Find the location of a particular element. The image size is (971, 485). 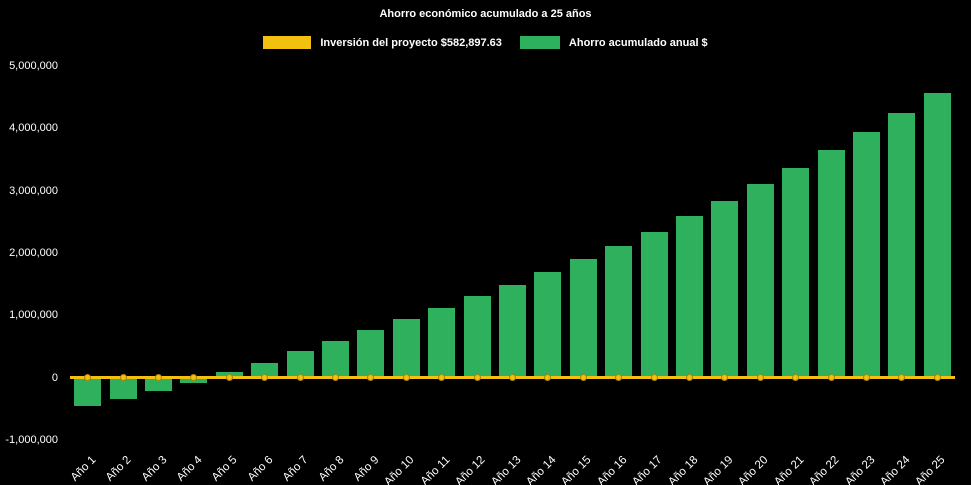

x-axis-tick-label: Año 1 is located at coordinates (83, 469).